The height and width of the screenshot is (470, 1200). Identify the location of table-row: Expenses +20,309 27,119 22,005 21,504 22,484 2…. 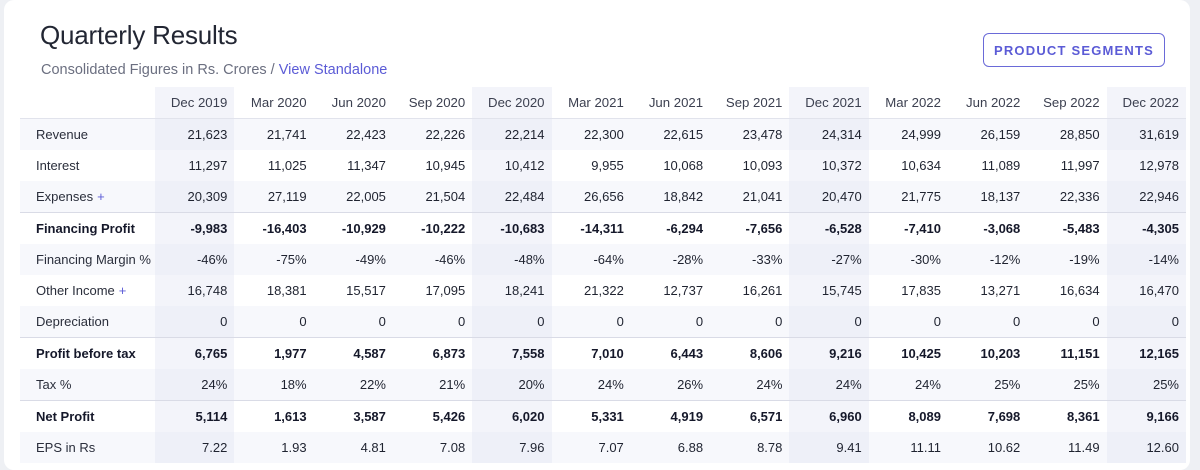
(603, 197).